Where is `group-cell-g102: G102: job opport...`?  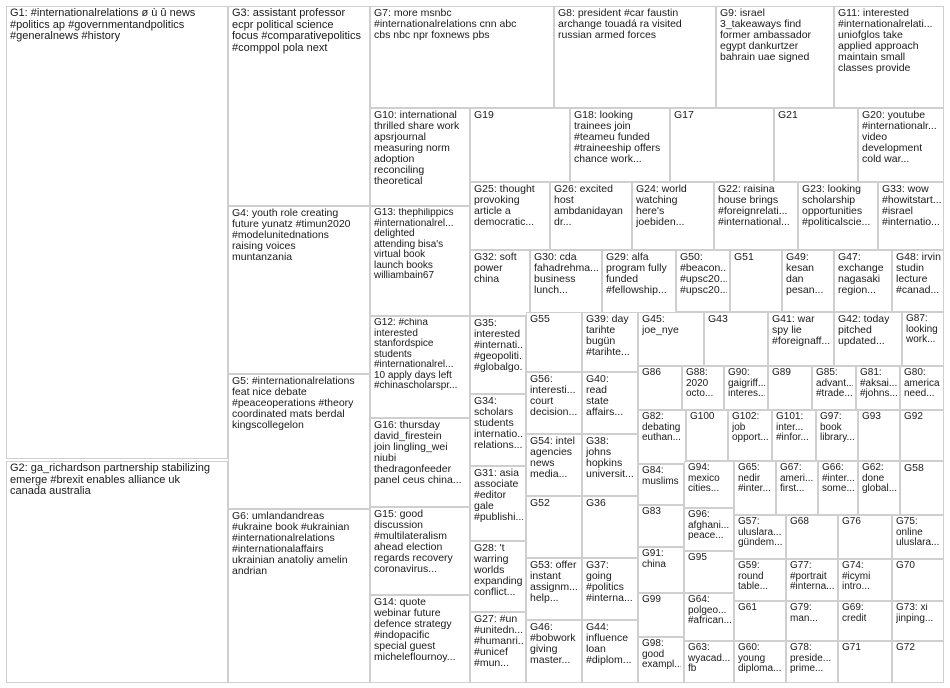
group-cell-g102: G102: job opport... is located at coordinates (750, 435).